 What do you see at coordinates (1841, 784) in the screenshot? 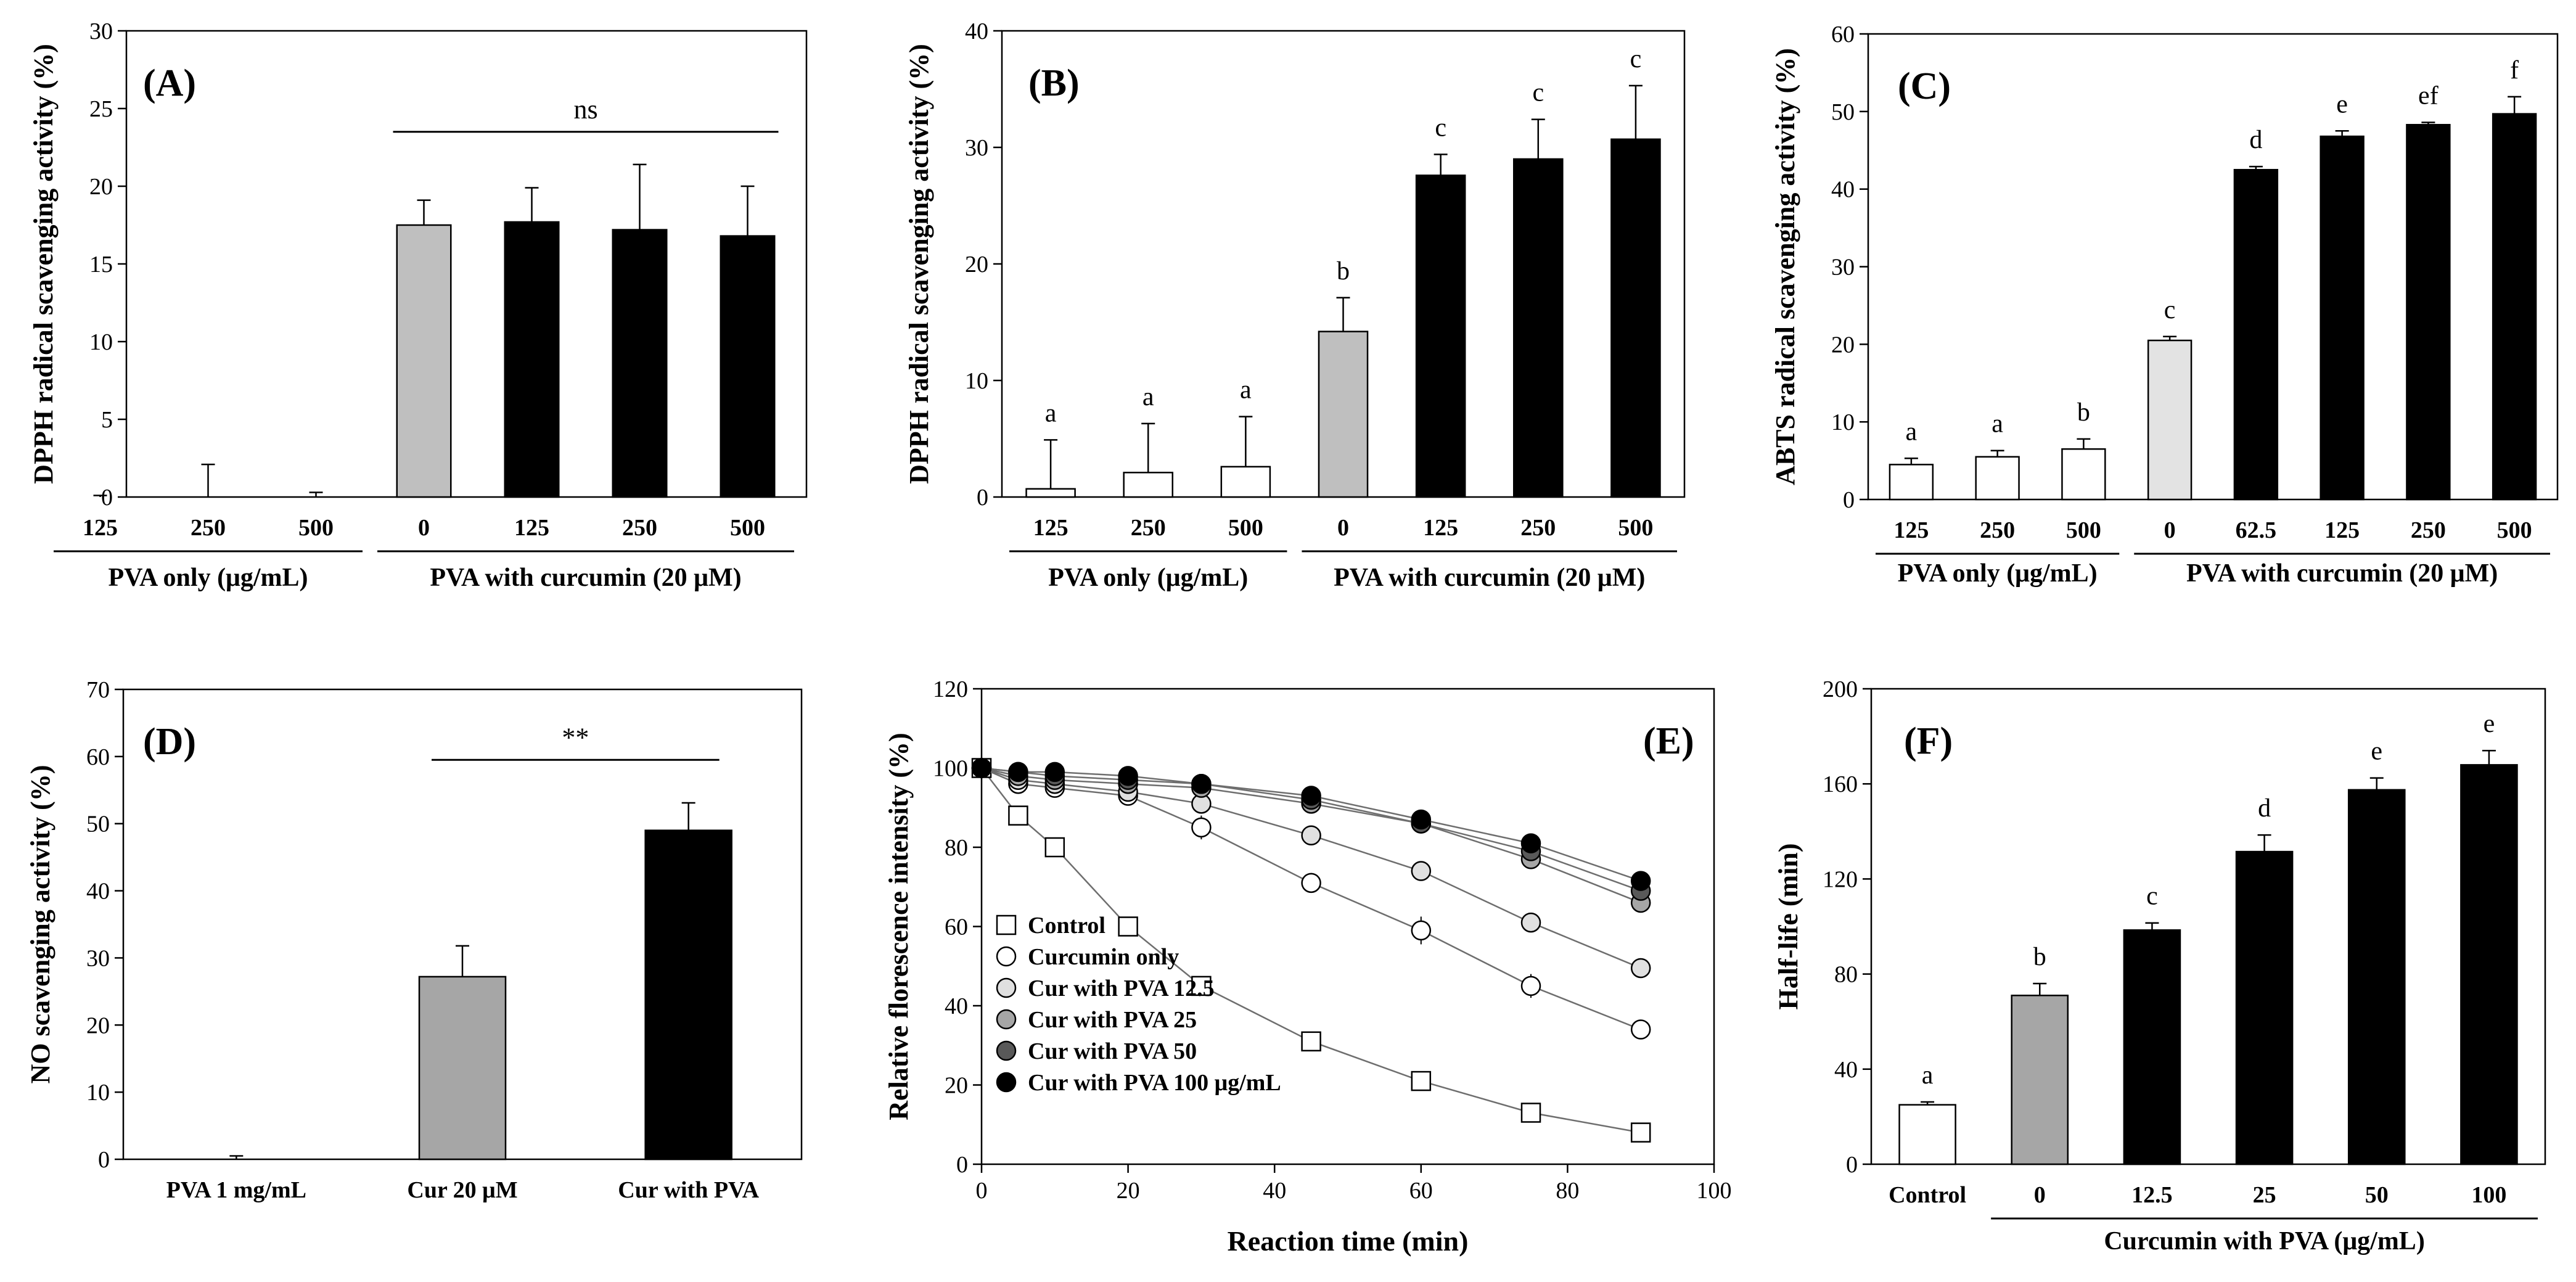
I see `y-tick-label: 160` at bounding box center [1841, 784].